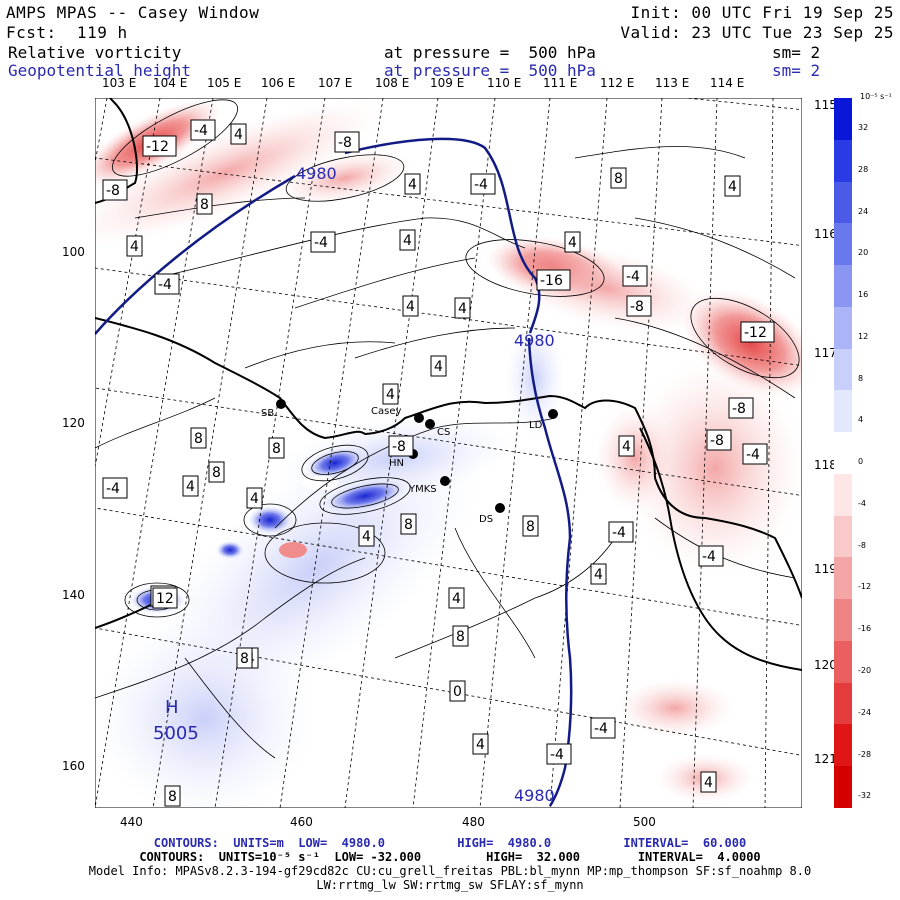 This screenshot has height=900, width=900. Describe the element at coordinates (865, 587) in the screenshot. I see `colorbar-tick-label: -12` at that location.